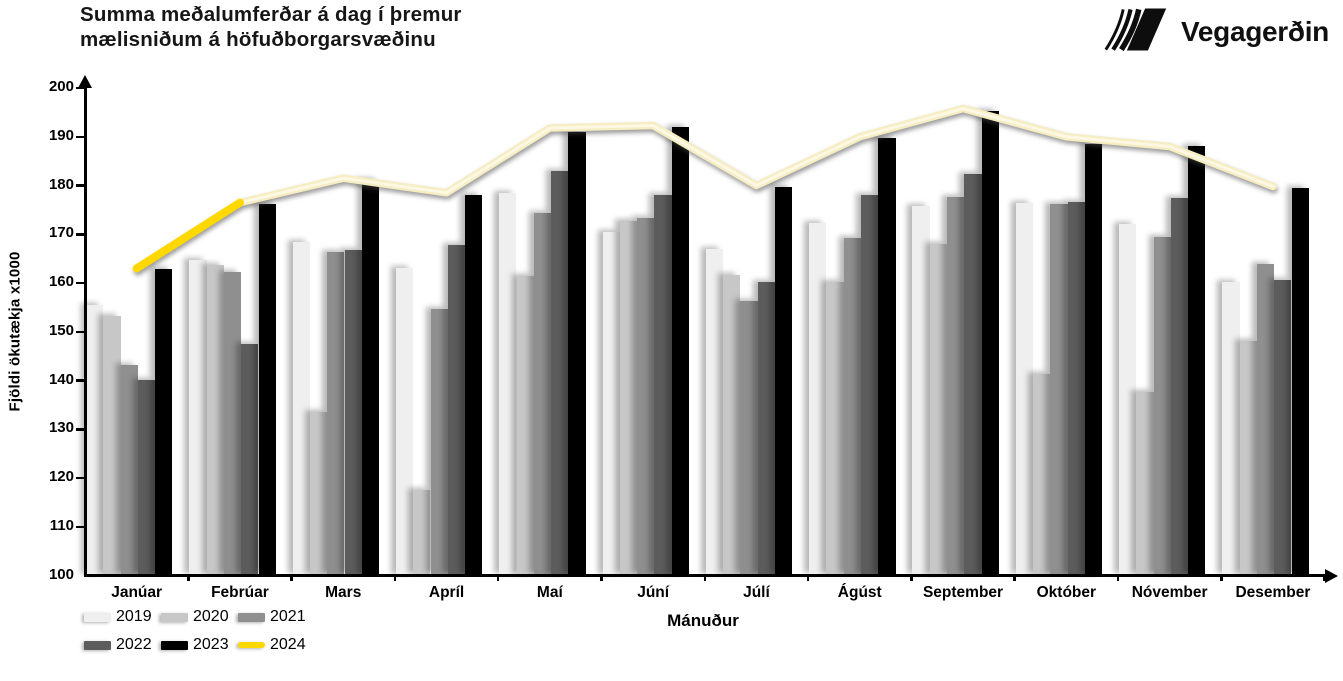 The width and height of the screenshot is (1343, 681). Describe the element at coordinates (122, 617) in the screenshot. I see `legend-item-2019: 2019` at that location.